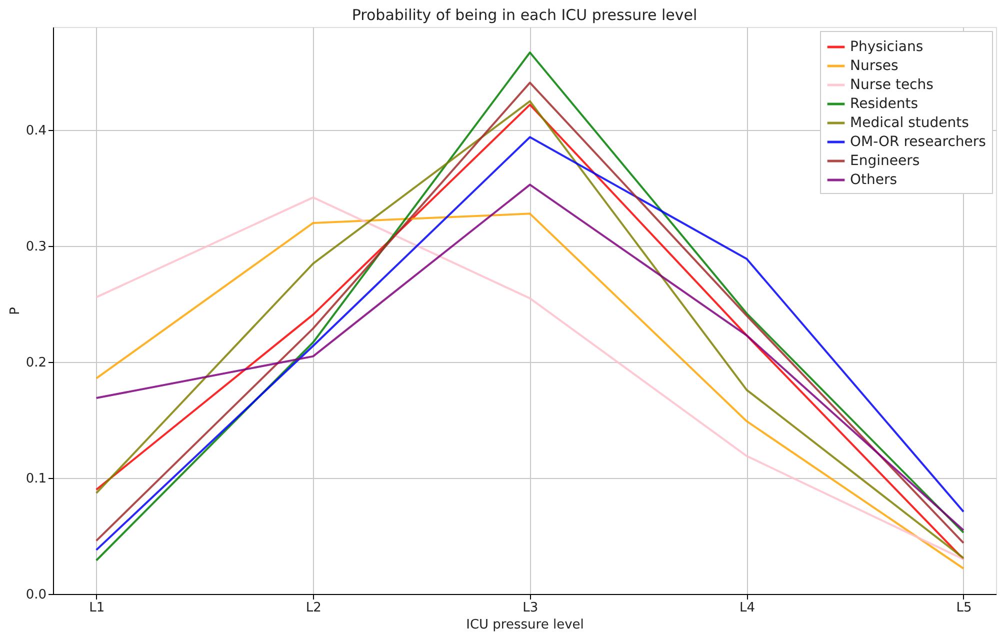 This screenshot has height=639, width=1000. What do you see at coordinates (97, 608) in the screenshot?
I see `x-tick-label: L1` at bounding box center [97, 608].